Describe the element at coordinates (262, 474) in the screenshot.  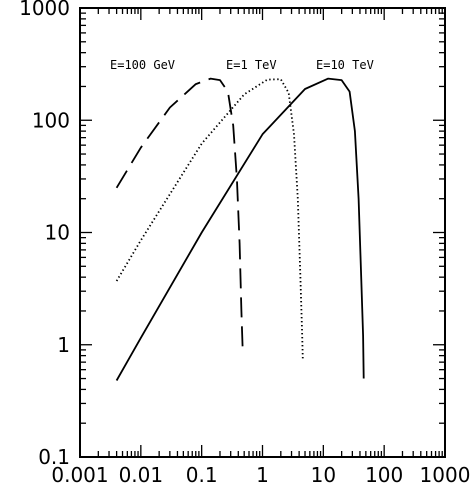
I see `x-tick-label: 1` at that location.